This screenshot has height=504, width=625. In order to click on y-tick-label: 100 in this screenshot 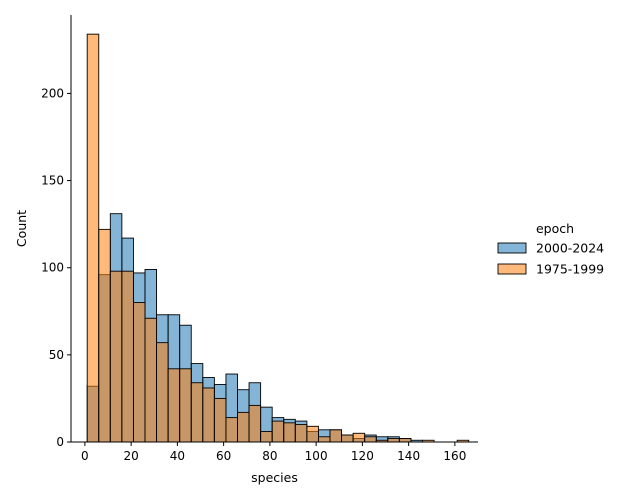, I will do `click(52, 268)`.